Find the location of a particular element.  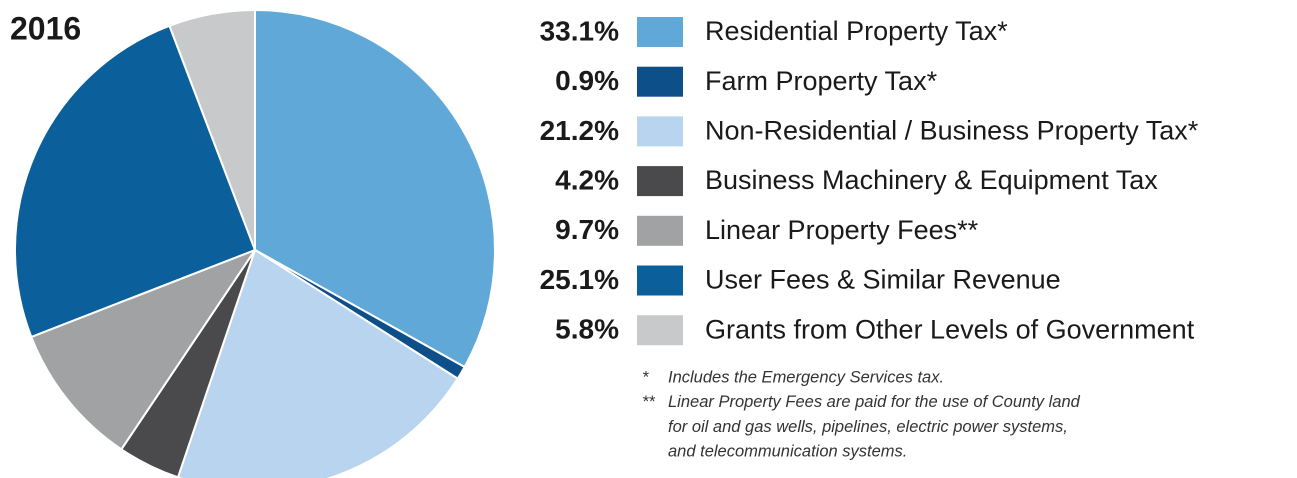

legend-value: 9.7% is located at coordinates (587, 229).